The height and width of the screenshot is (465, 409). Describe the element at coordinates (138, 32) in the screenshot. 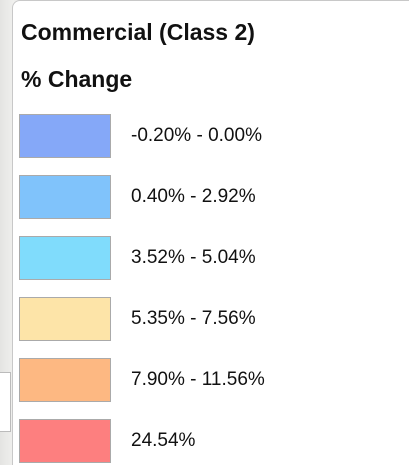

I see `legend-title: Commercial (Class 2)` at that location.